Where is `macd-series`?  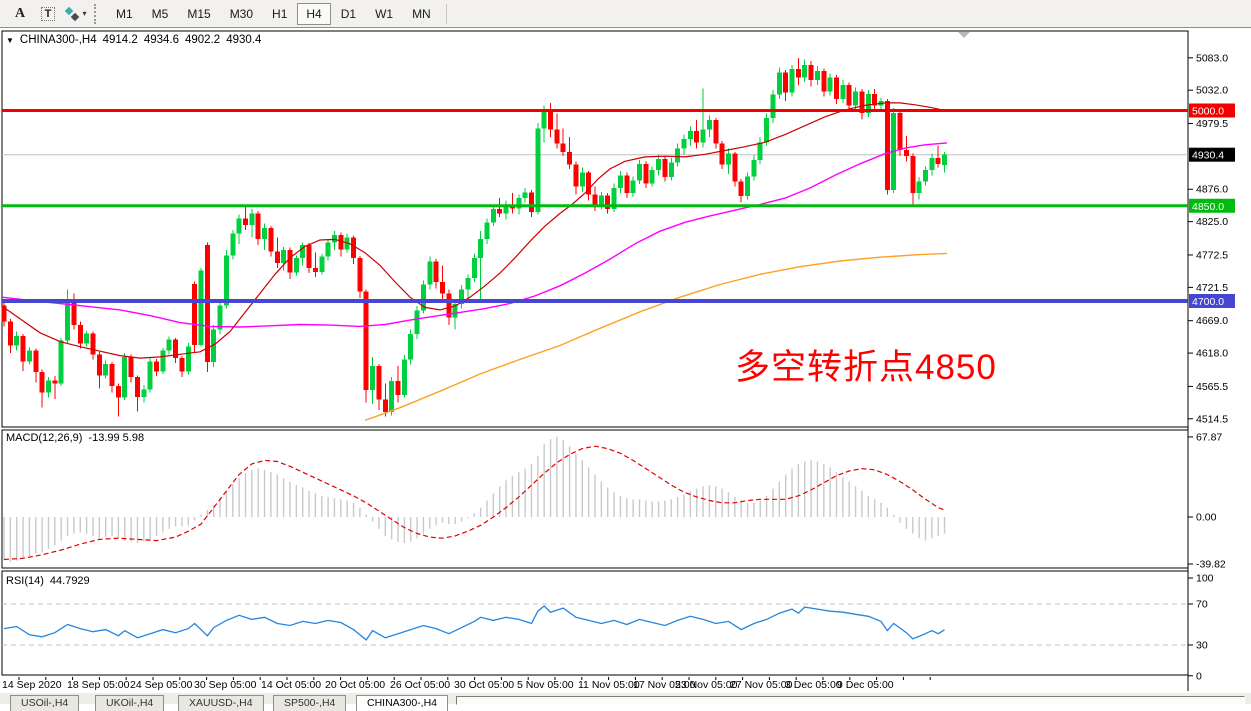 macd-series is located at coordinates (474, 499).